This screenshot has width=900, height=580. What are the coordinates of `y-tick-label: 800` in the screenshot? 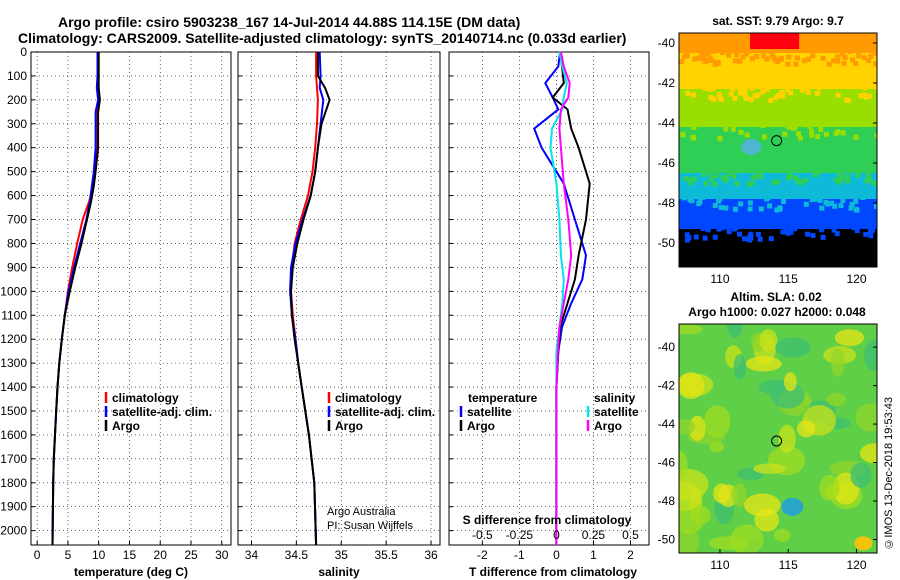 It's located at (17, 243).